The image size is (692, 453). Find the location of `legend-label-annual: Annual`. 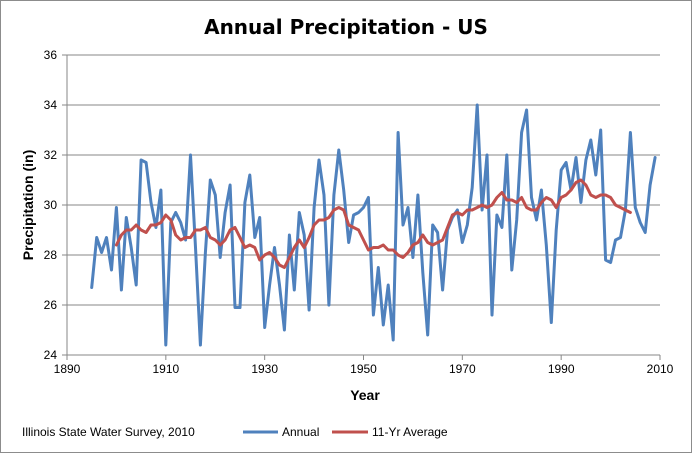

legend-label-annual: Annual is located at coordinates (300, 432).